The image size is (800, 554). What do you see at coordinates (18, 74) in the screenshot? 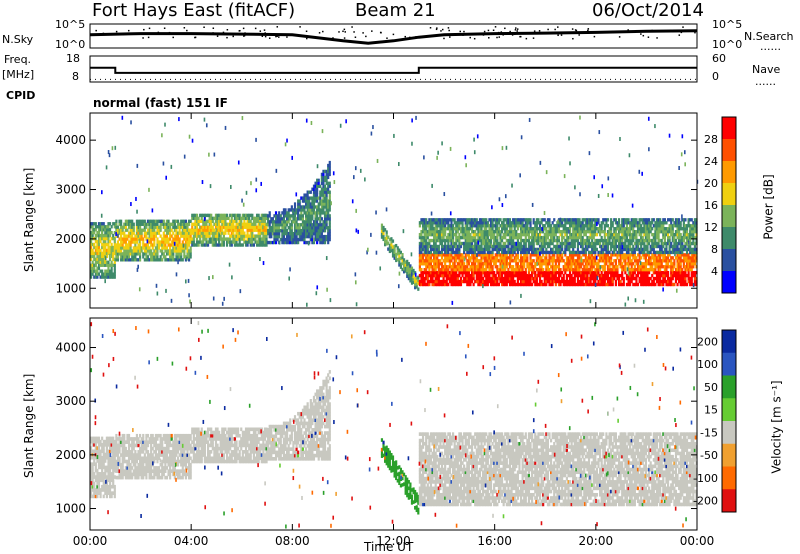
I see `freq-unit-label: [MHz]` at bounding box center [18, 74].